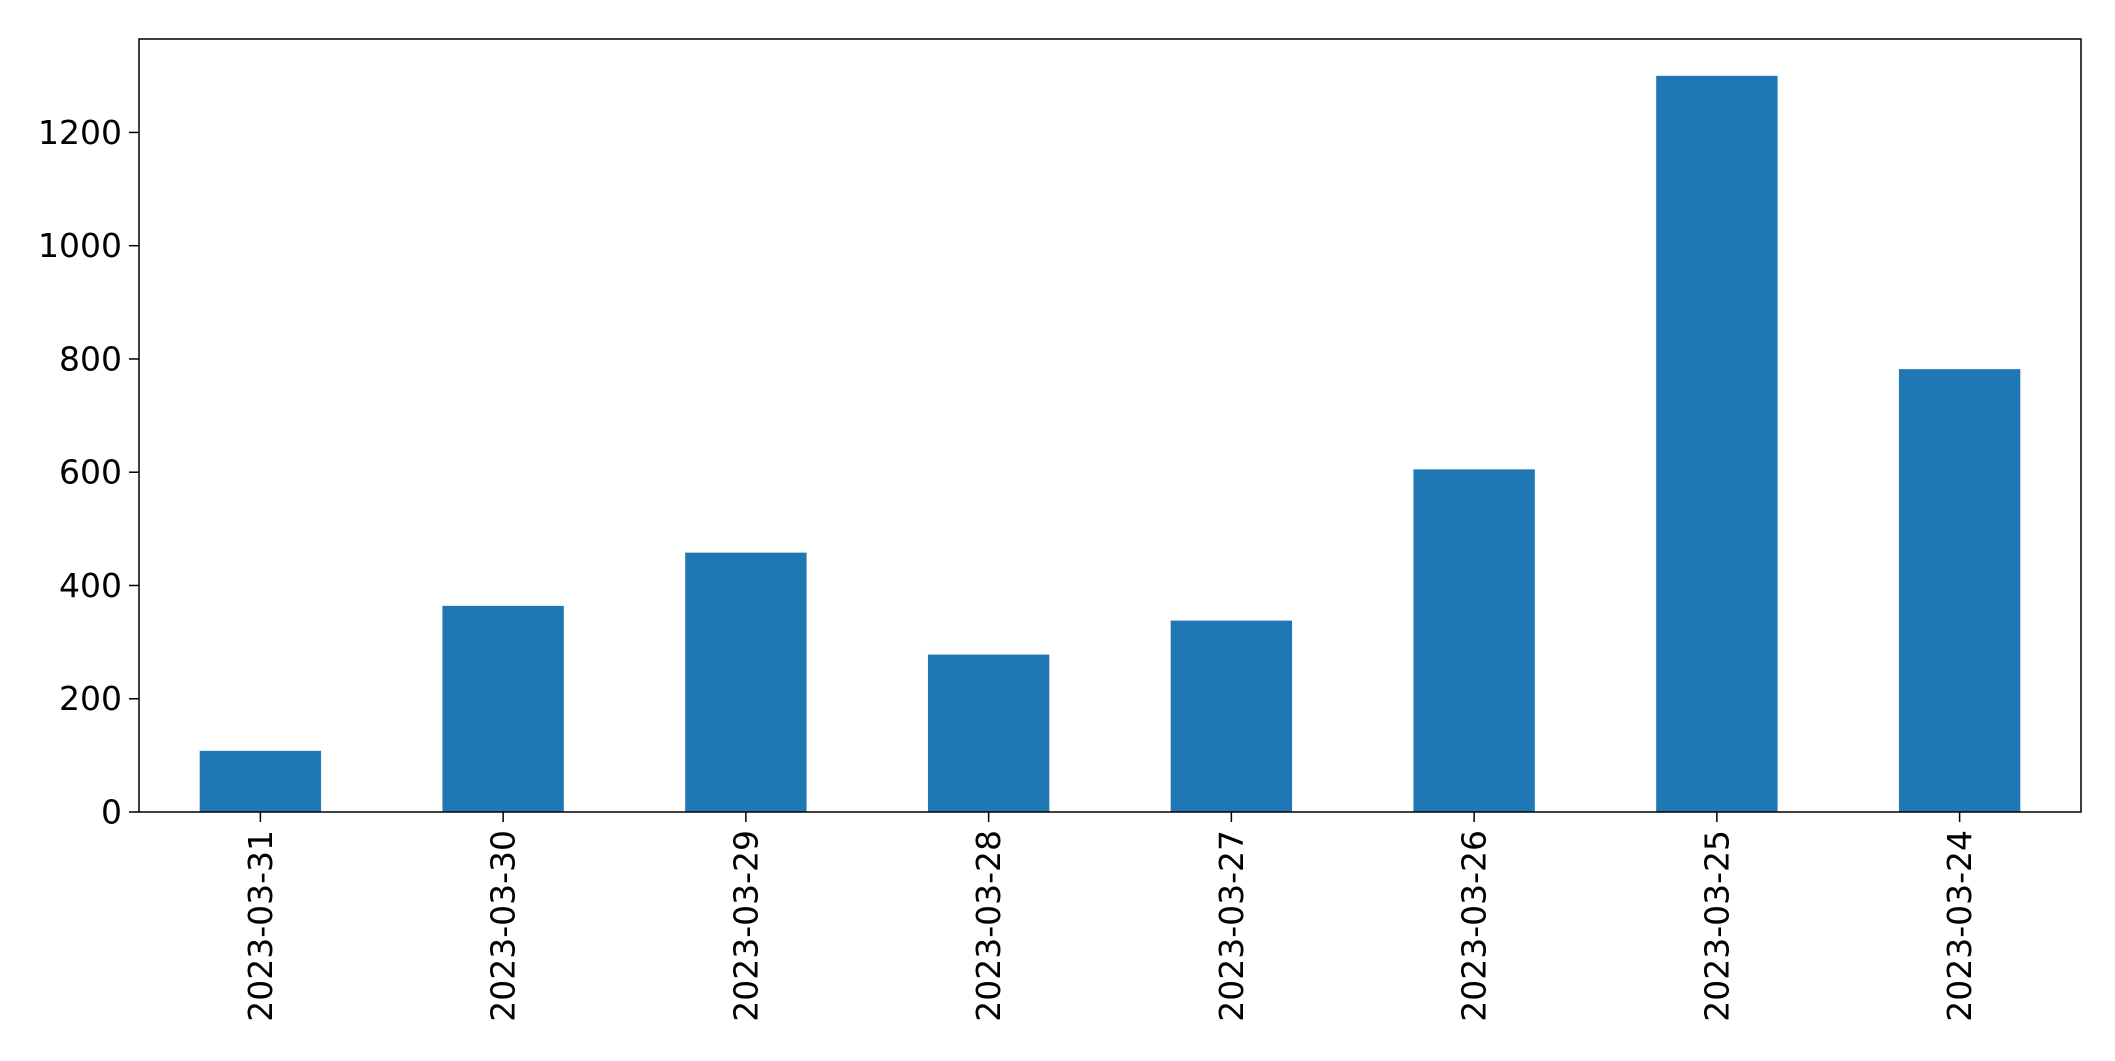  Describe the element at coordinates (90, 358) in the screenshot. I see `y-tick-label: 800` at that location.